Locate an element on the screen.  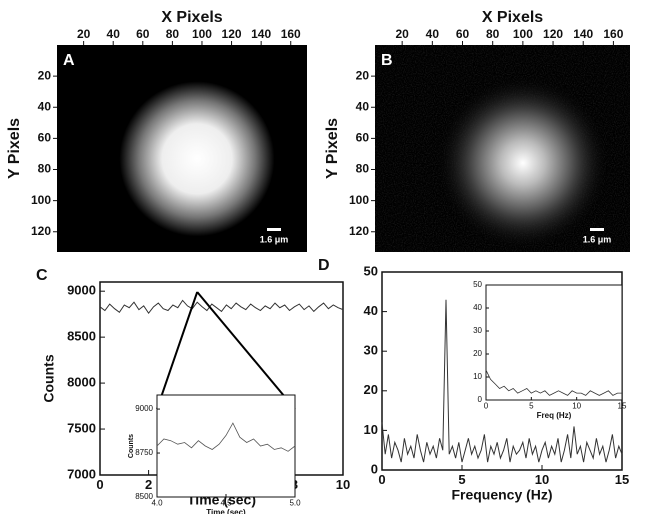
x-tick-label: 4.5 is located at coordinates (226, 503).